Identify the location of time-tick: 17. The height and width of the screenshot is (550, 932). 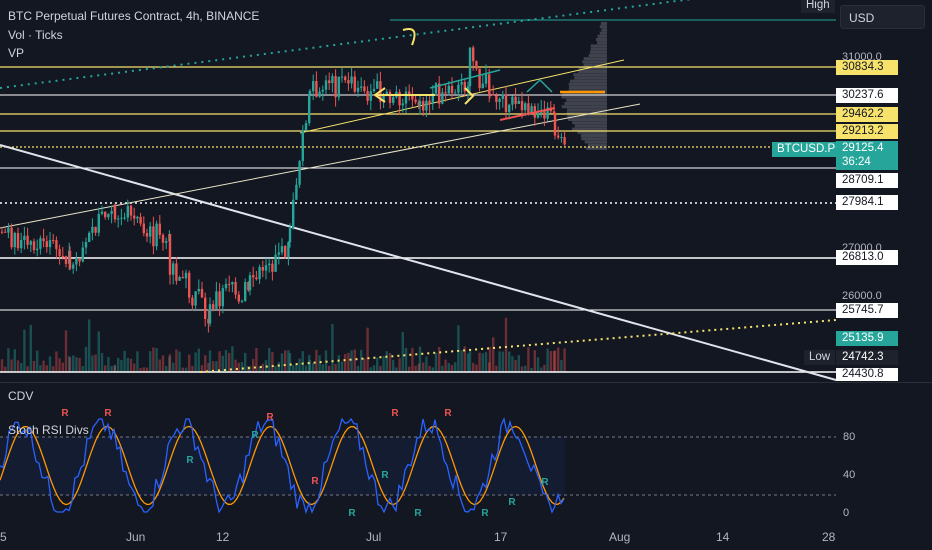
(501, 537).